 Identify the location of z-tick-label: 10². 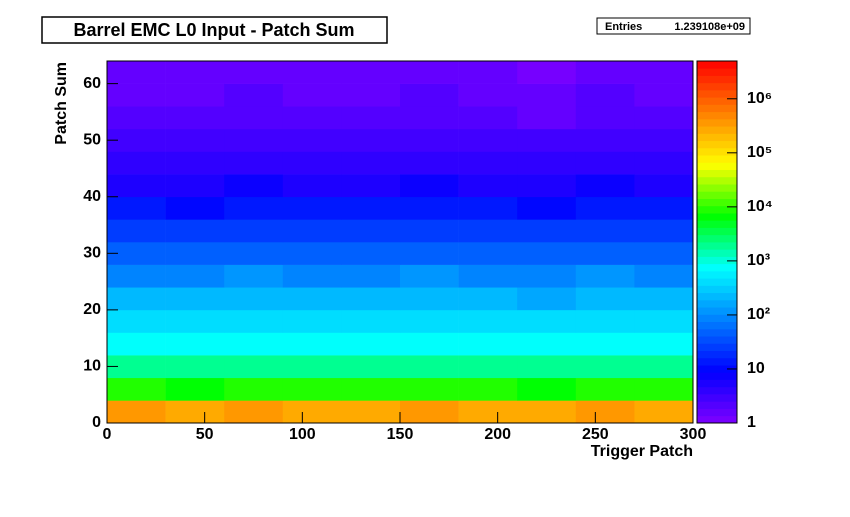
(758, 314).